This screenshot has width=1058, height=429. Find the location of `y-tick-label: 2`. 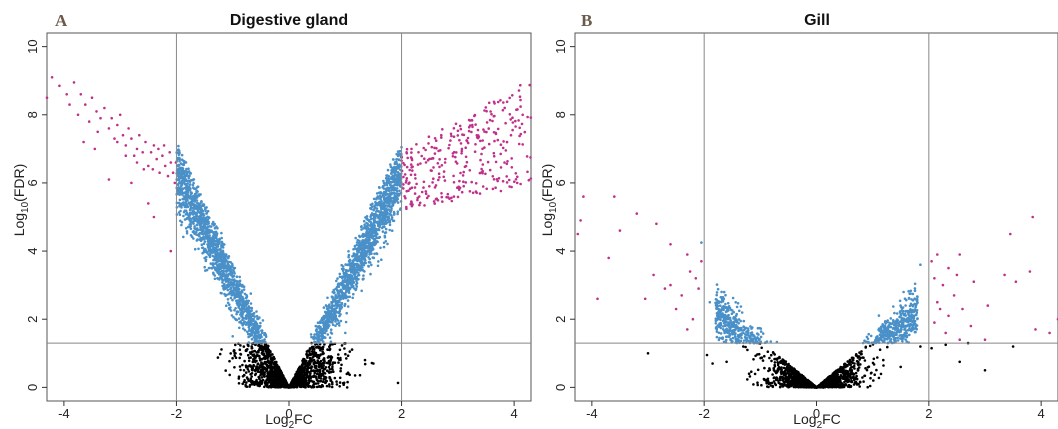

y-tick-label: 2 is located at coordinates (32, 319).